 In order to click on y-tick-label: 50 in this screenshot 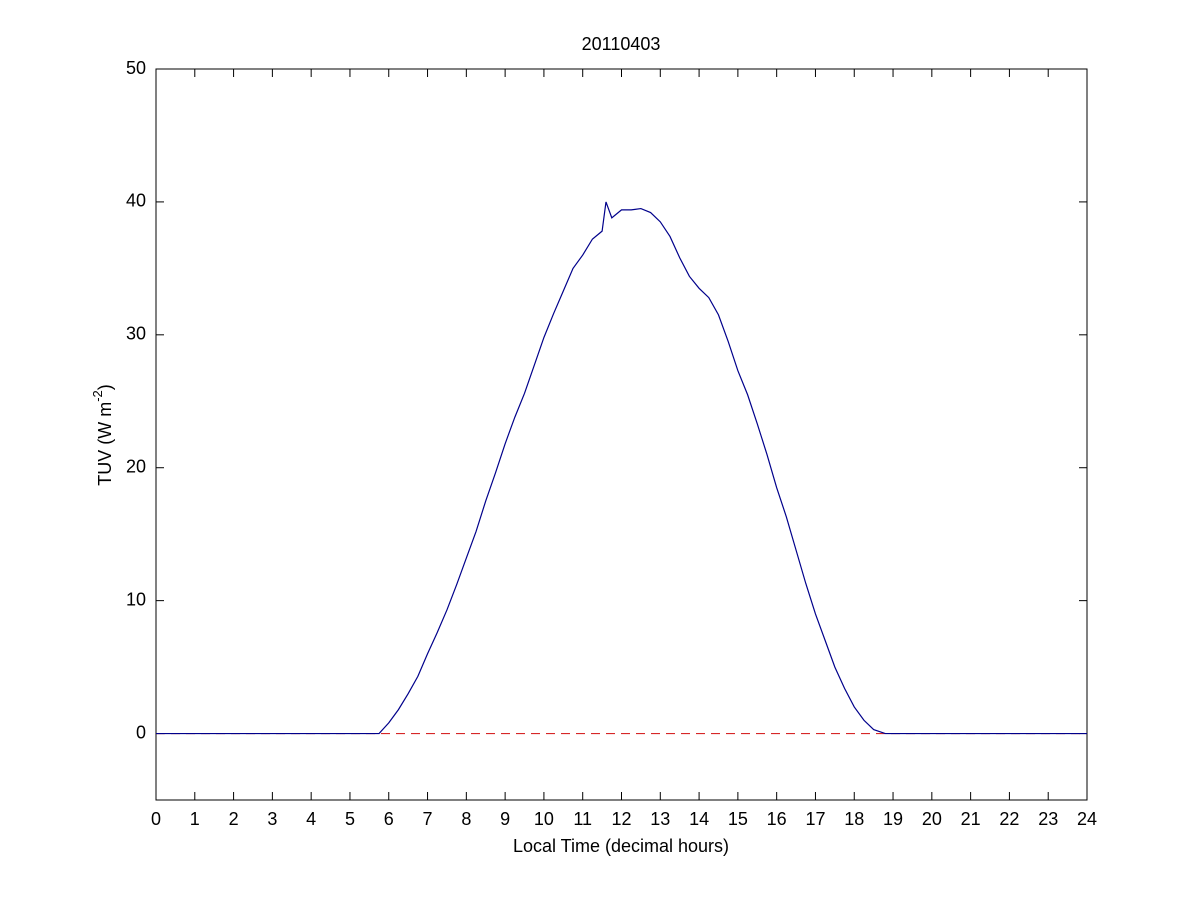, I will do `click(136, 68)`.